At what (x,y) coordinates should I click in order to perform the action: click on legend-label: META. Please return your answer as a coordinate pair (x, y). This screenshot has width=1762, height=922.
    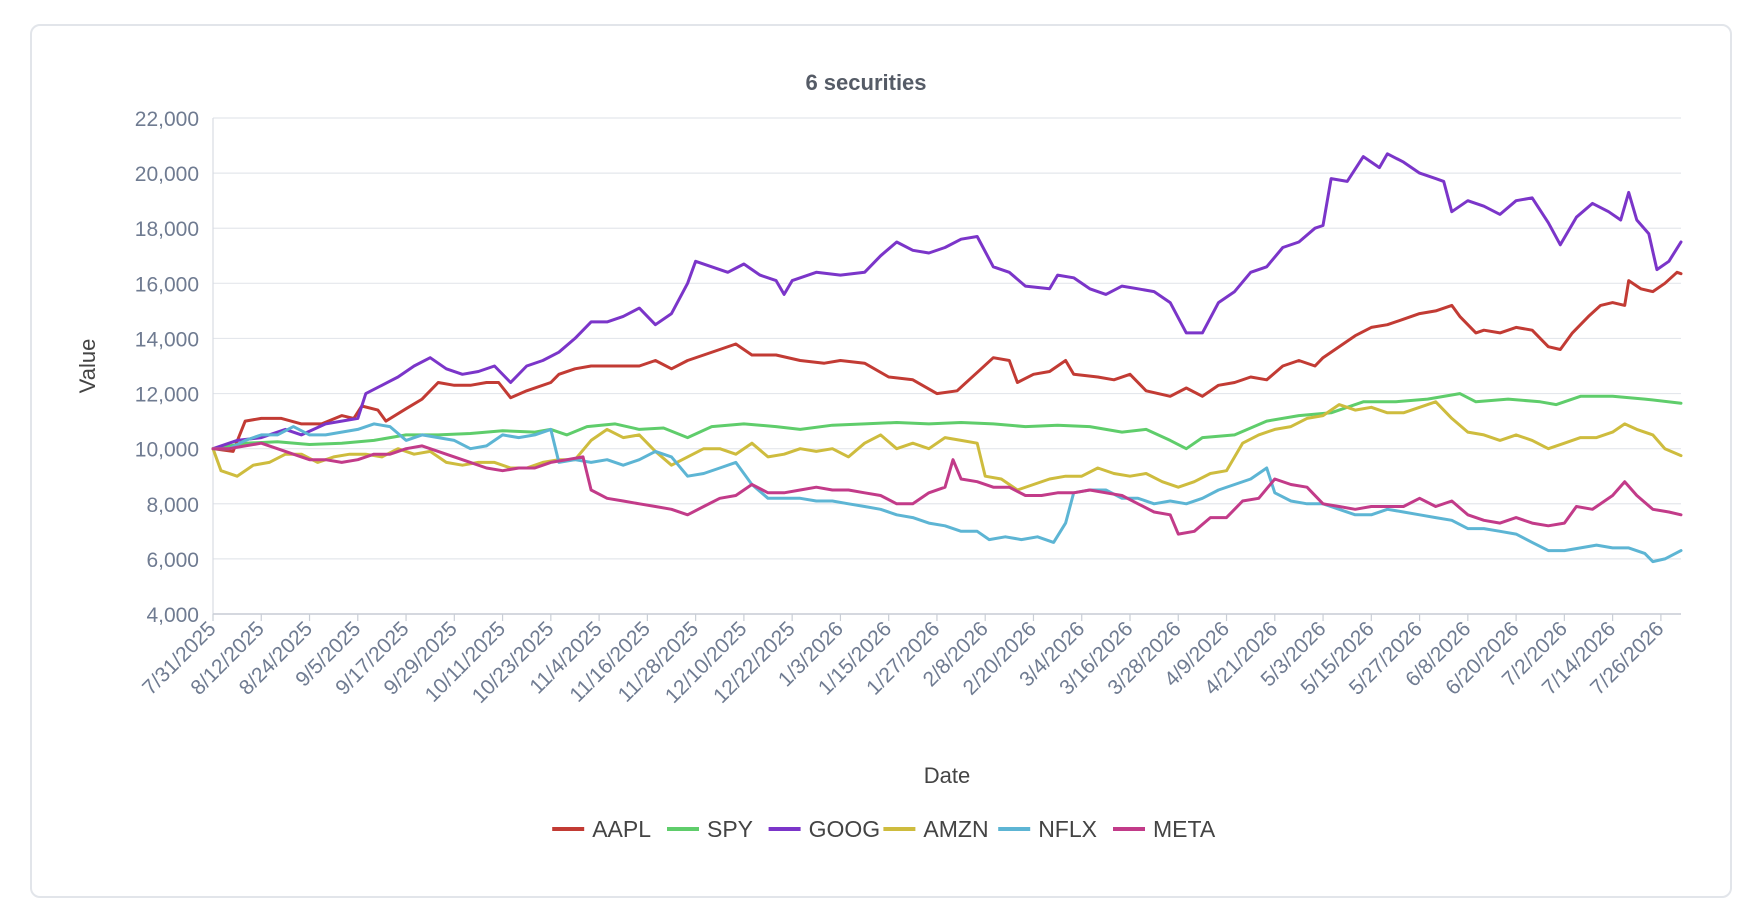
    Looking at the image, I should click on (1184, 829).